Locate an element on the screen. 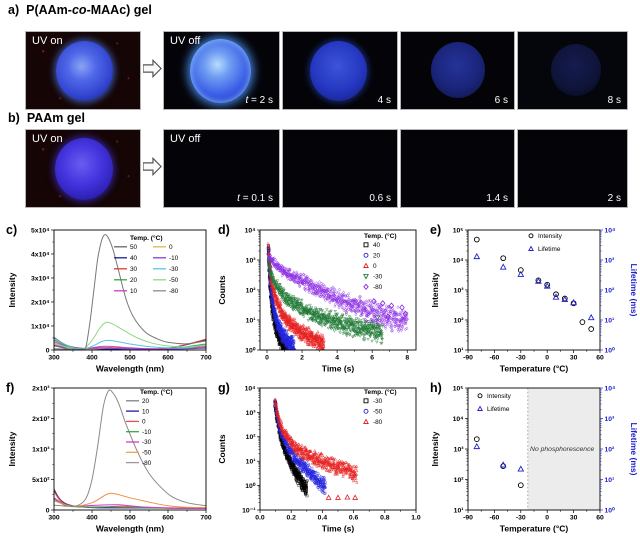 This screenshot has width=640, height=543. svg-text: 6 is located at coordinates (372, 358).